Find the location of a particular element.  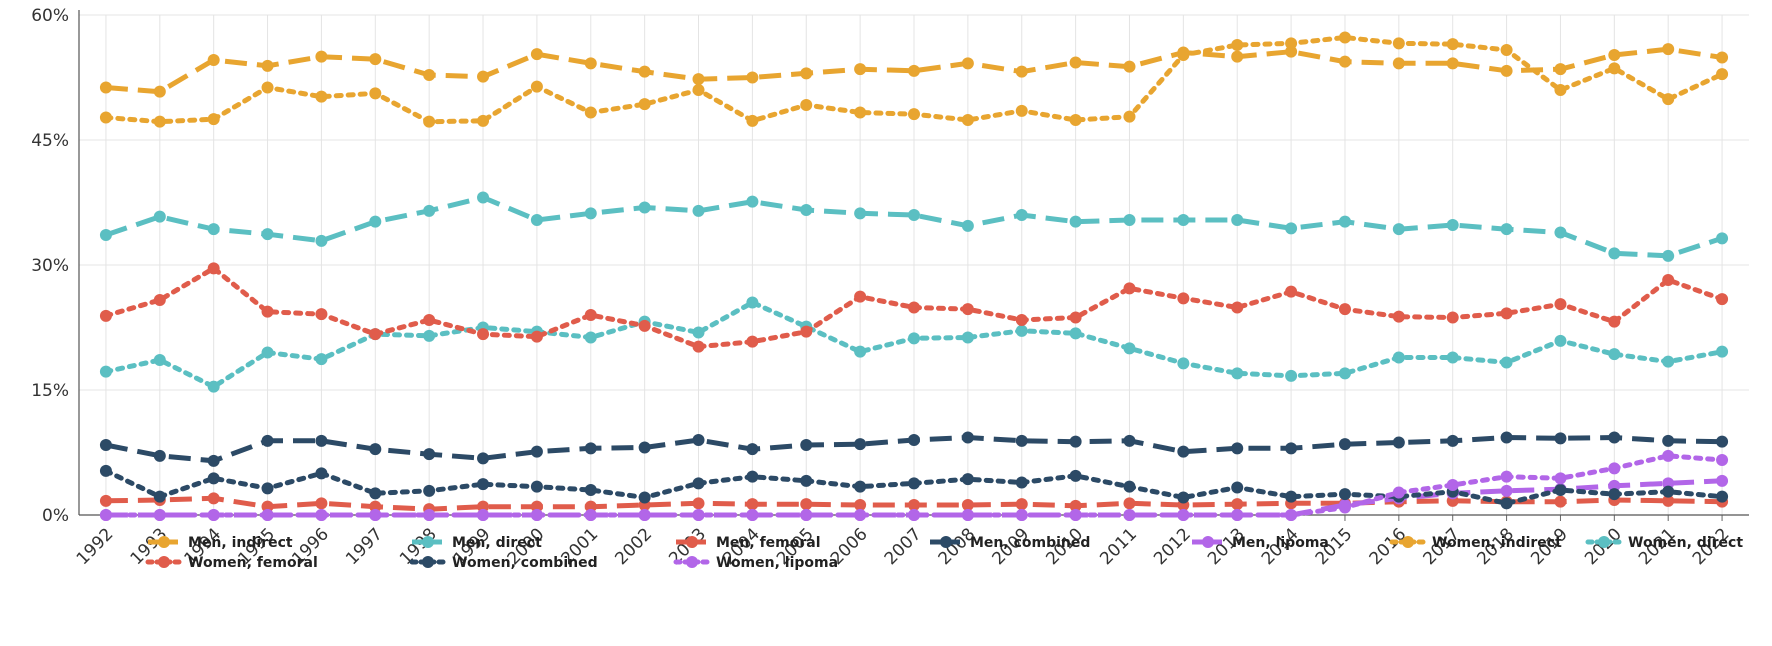

y-tick-label: 15% is located at coordinates (50, 391).